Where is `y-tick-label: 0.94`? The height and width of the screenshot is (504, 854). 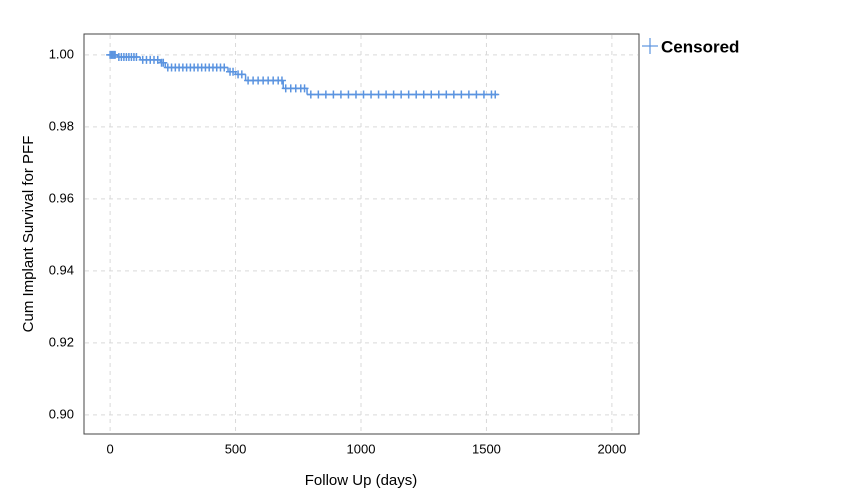 y-tick-label: 0.94 is located at coordinates (61, 269).